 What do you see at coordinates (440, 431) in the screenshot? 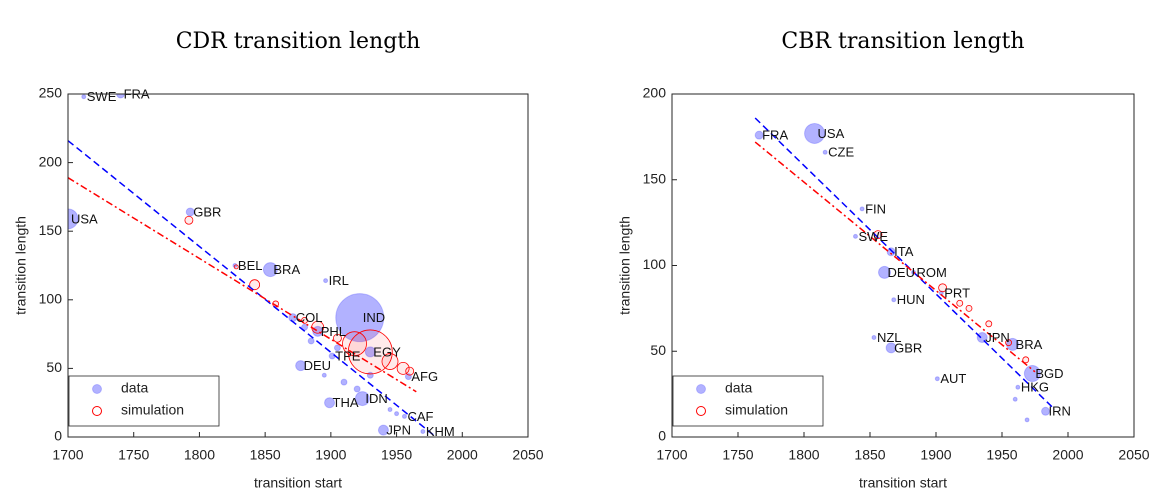
I see `point-label: KHM` at bounding box center [440, 431].